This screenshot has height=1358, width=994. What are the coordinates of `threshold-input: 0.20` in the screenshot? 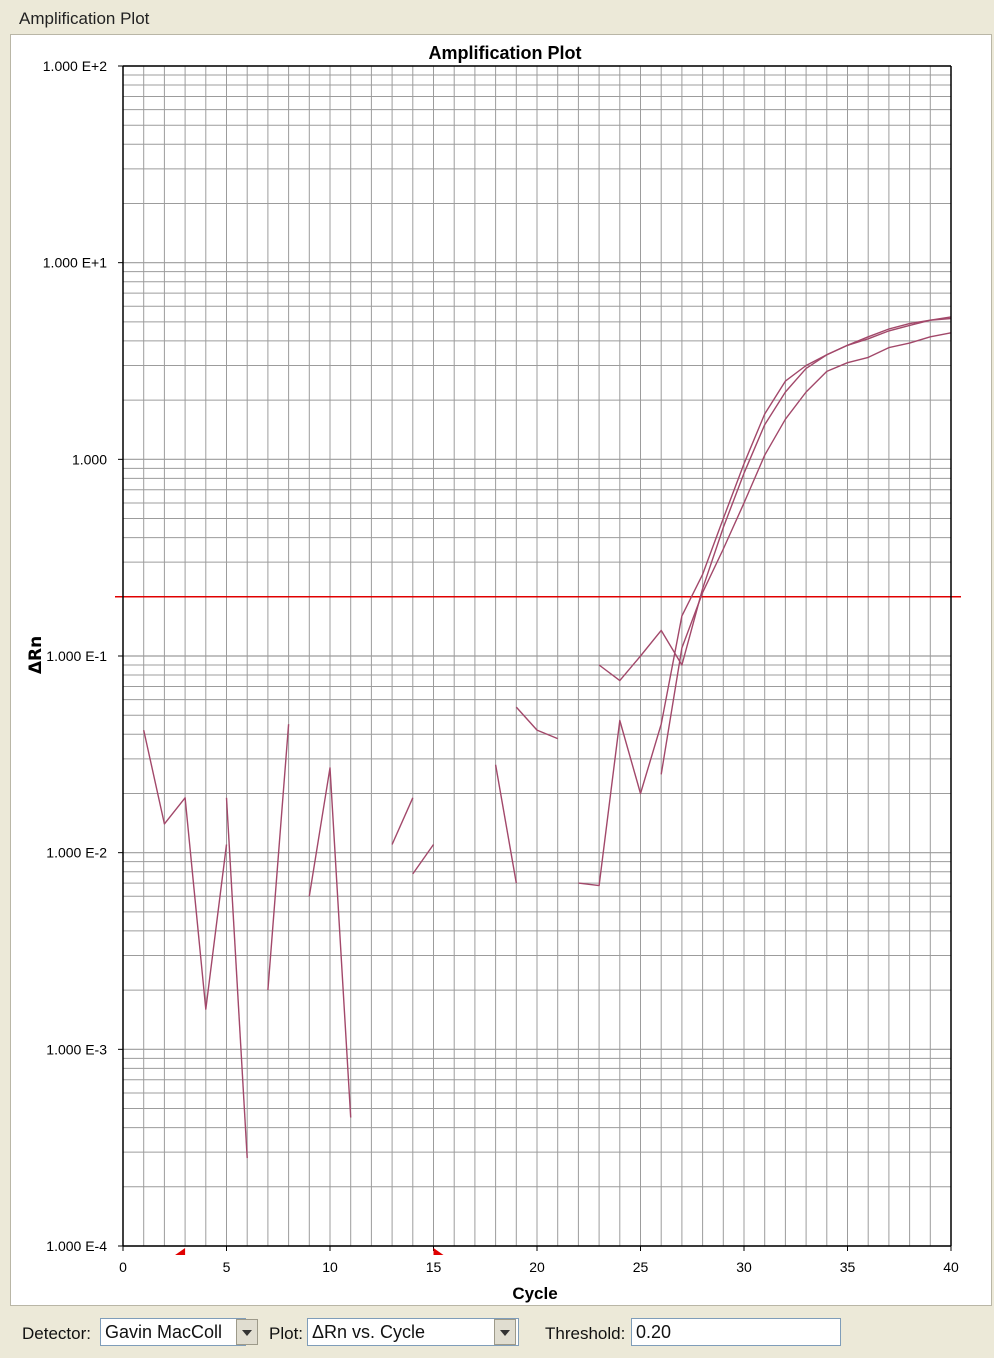 It's located at (736, 1332).